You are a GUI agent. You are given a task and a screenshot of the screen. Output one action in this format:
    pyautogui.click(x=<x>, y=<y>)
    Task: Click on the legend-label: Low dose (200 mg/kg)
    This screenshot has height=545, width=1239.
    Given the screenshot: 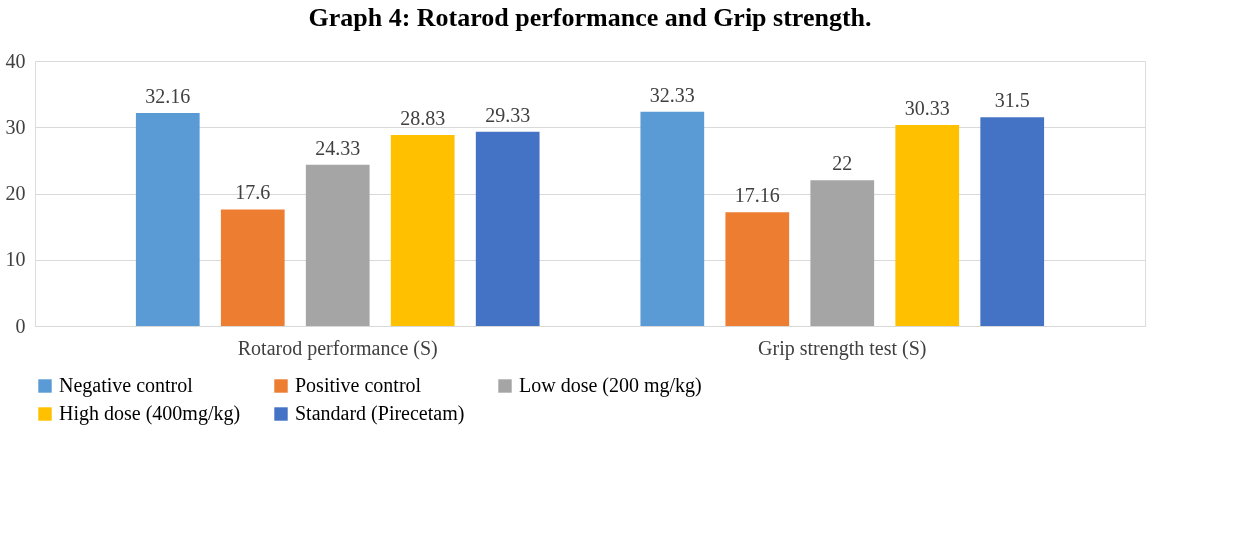 What is the action you would take?
    pyautogui.click(x=610, y=385)
    